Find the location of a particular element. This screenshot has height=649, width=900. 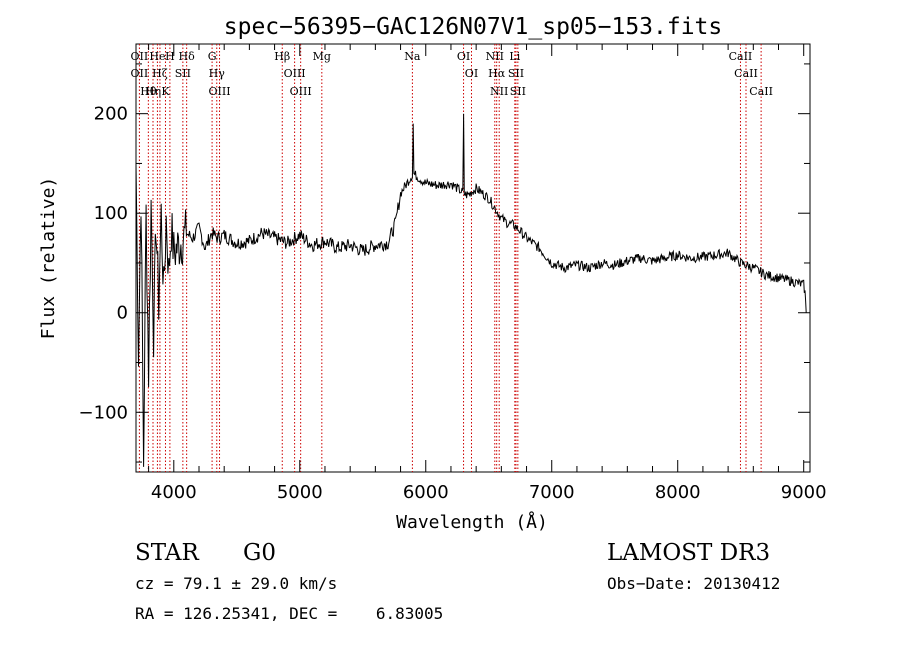

y-tick-label-0: −100 is located at coordinates (103, 412).